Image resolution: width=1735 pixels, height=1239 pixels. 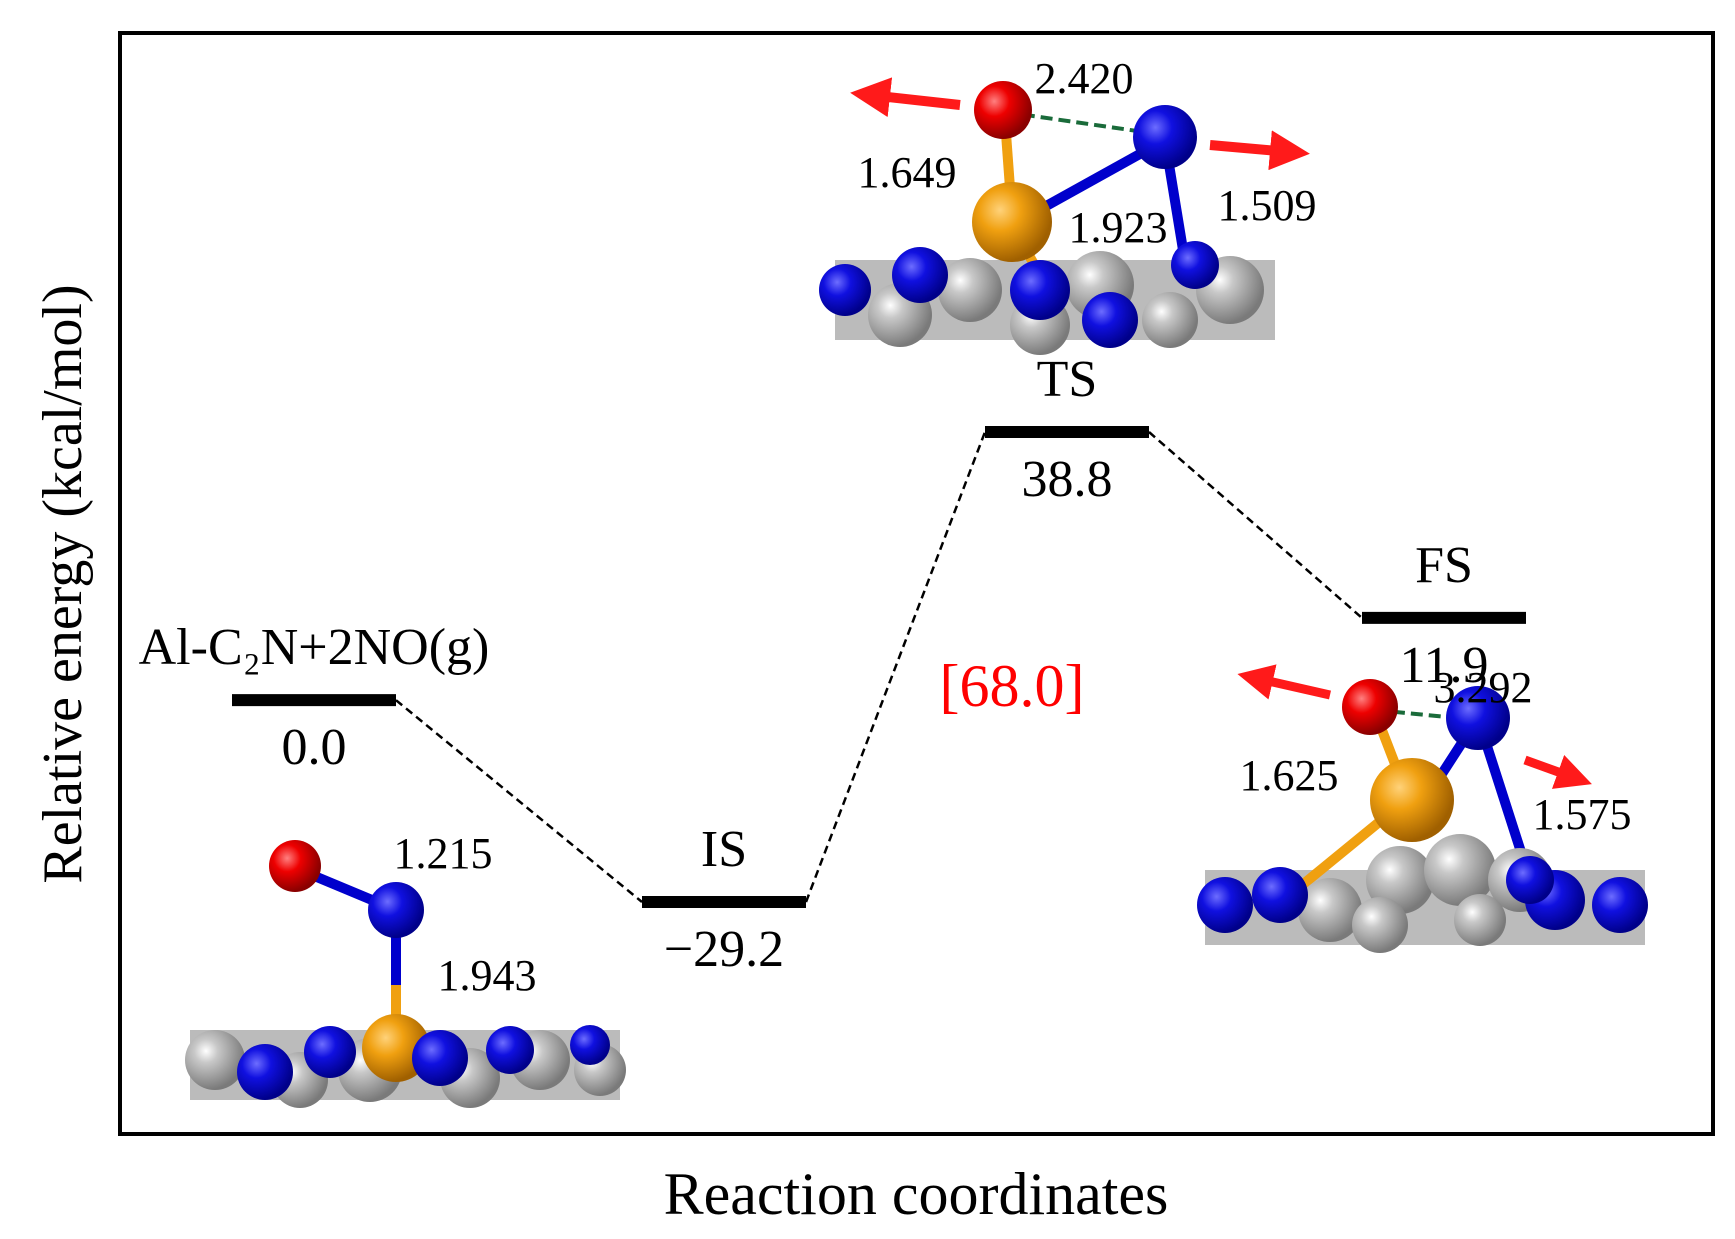 I want to click on bond-distance: 1.509, so click(x=1267, y=205).